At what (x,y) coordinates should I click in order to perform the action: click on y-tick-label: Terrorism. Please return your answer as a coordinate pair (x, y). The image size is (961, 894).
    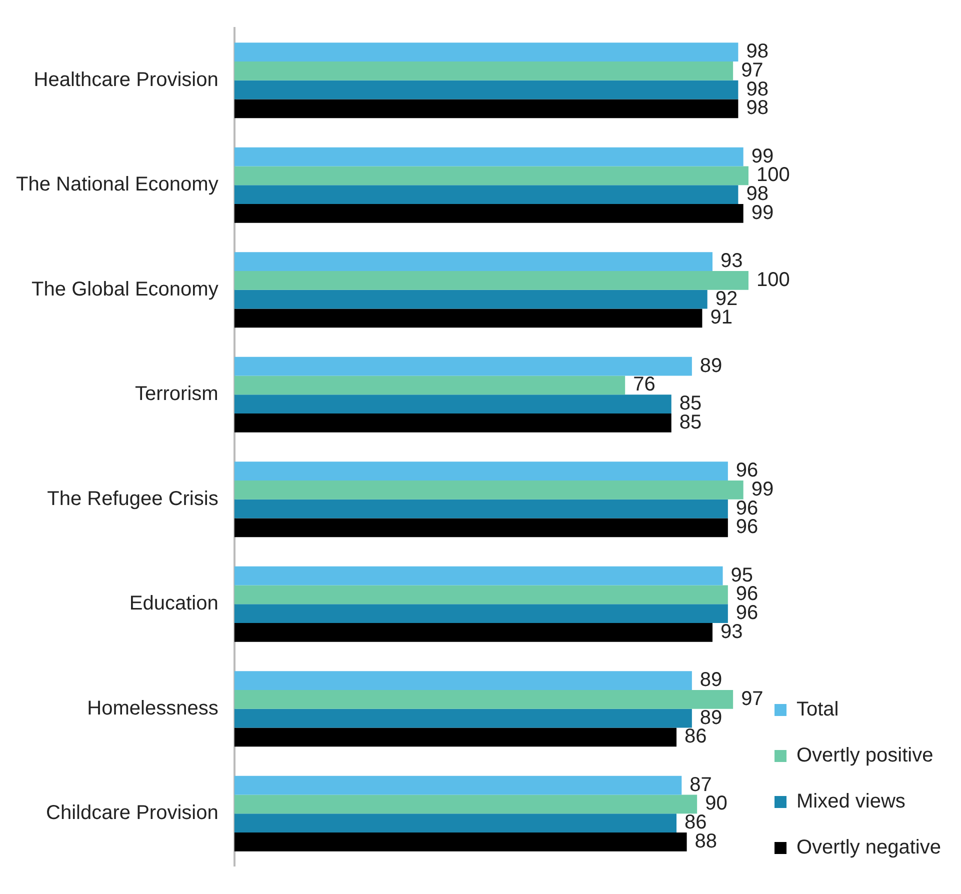
    Looking at the image, I should click on (176, 394).